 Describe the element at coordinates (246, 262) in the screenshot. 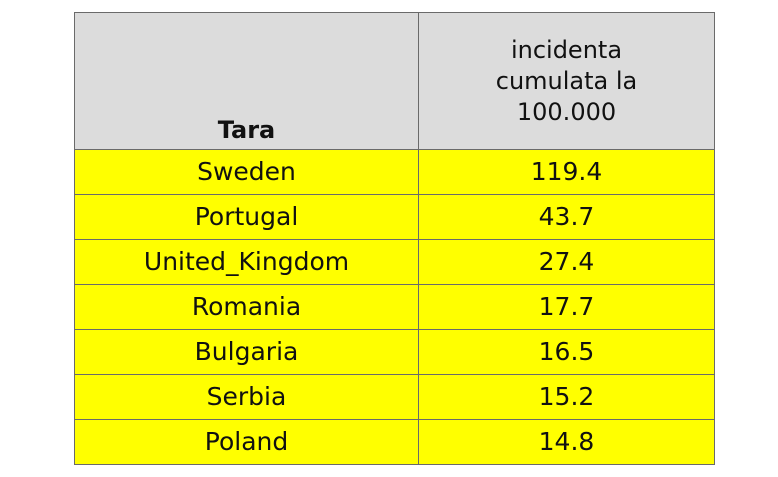

I see `country-cell: United_Kingdom` at that location.